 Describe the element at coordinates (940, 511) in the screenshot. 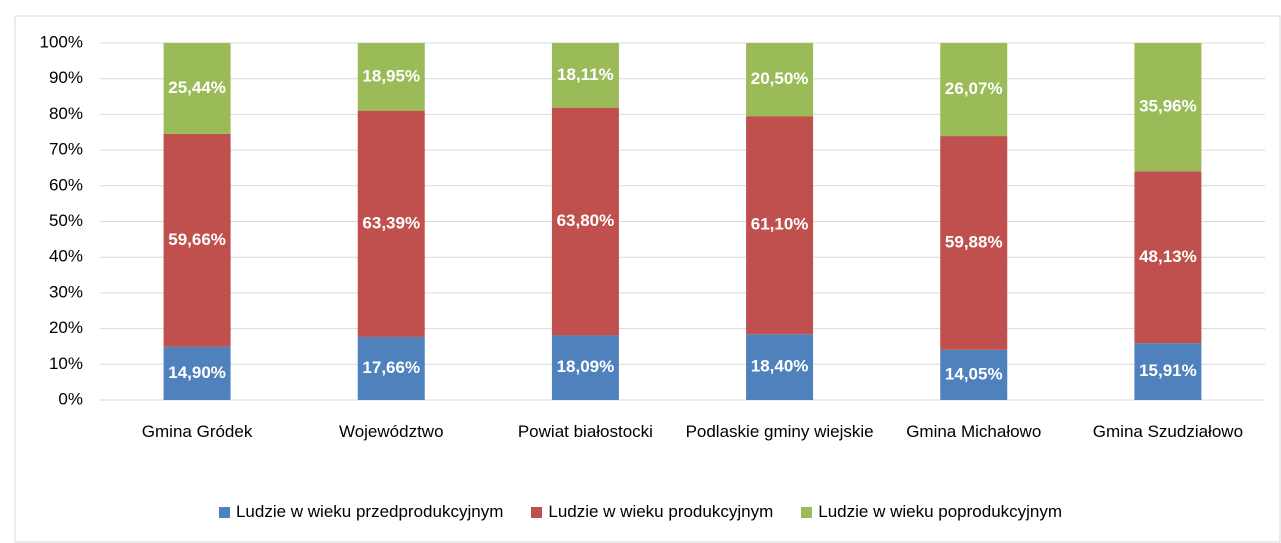

I see `legend-label: Ludzie w wieku poprodukcyjnym` at that location.